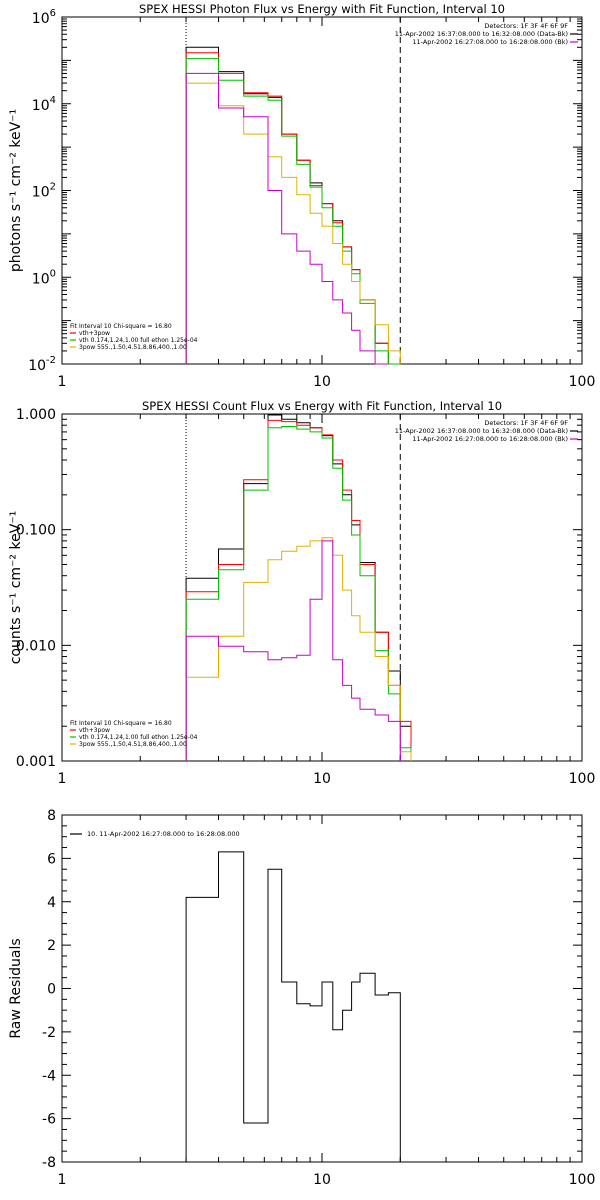  What do you see at coordinates (44, 17) in the screenshot?
I see `y-tick-label: 10⁶` at bounding box center [44, 17].